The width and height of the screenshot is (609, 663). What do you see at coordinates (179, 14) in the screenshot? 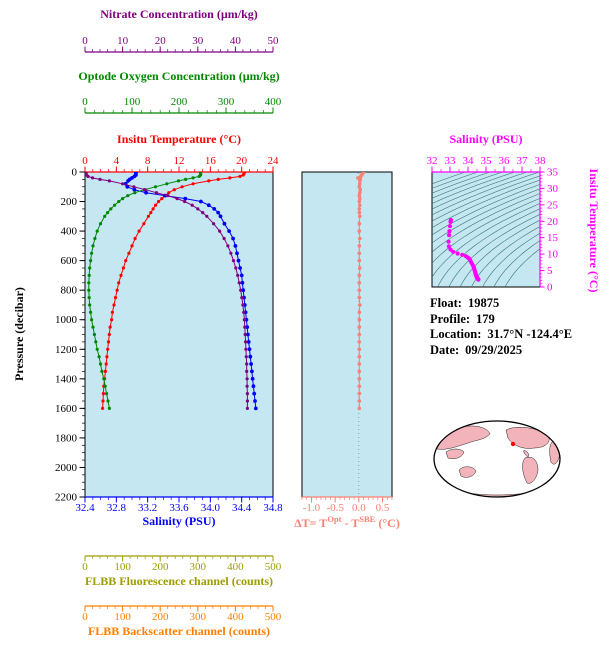
I see `nitrate-axis-title: Nitrate Concentration (µm/kg)` at bounding box center [179, 14].